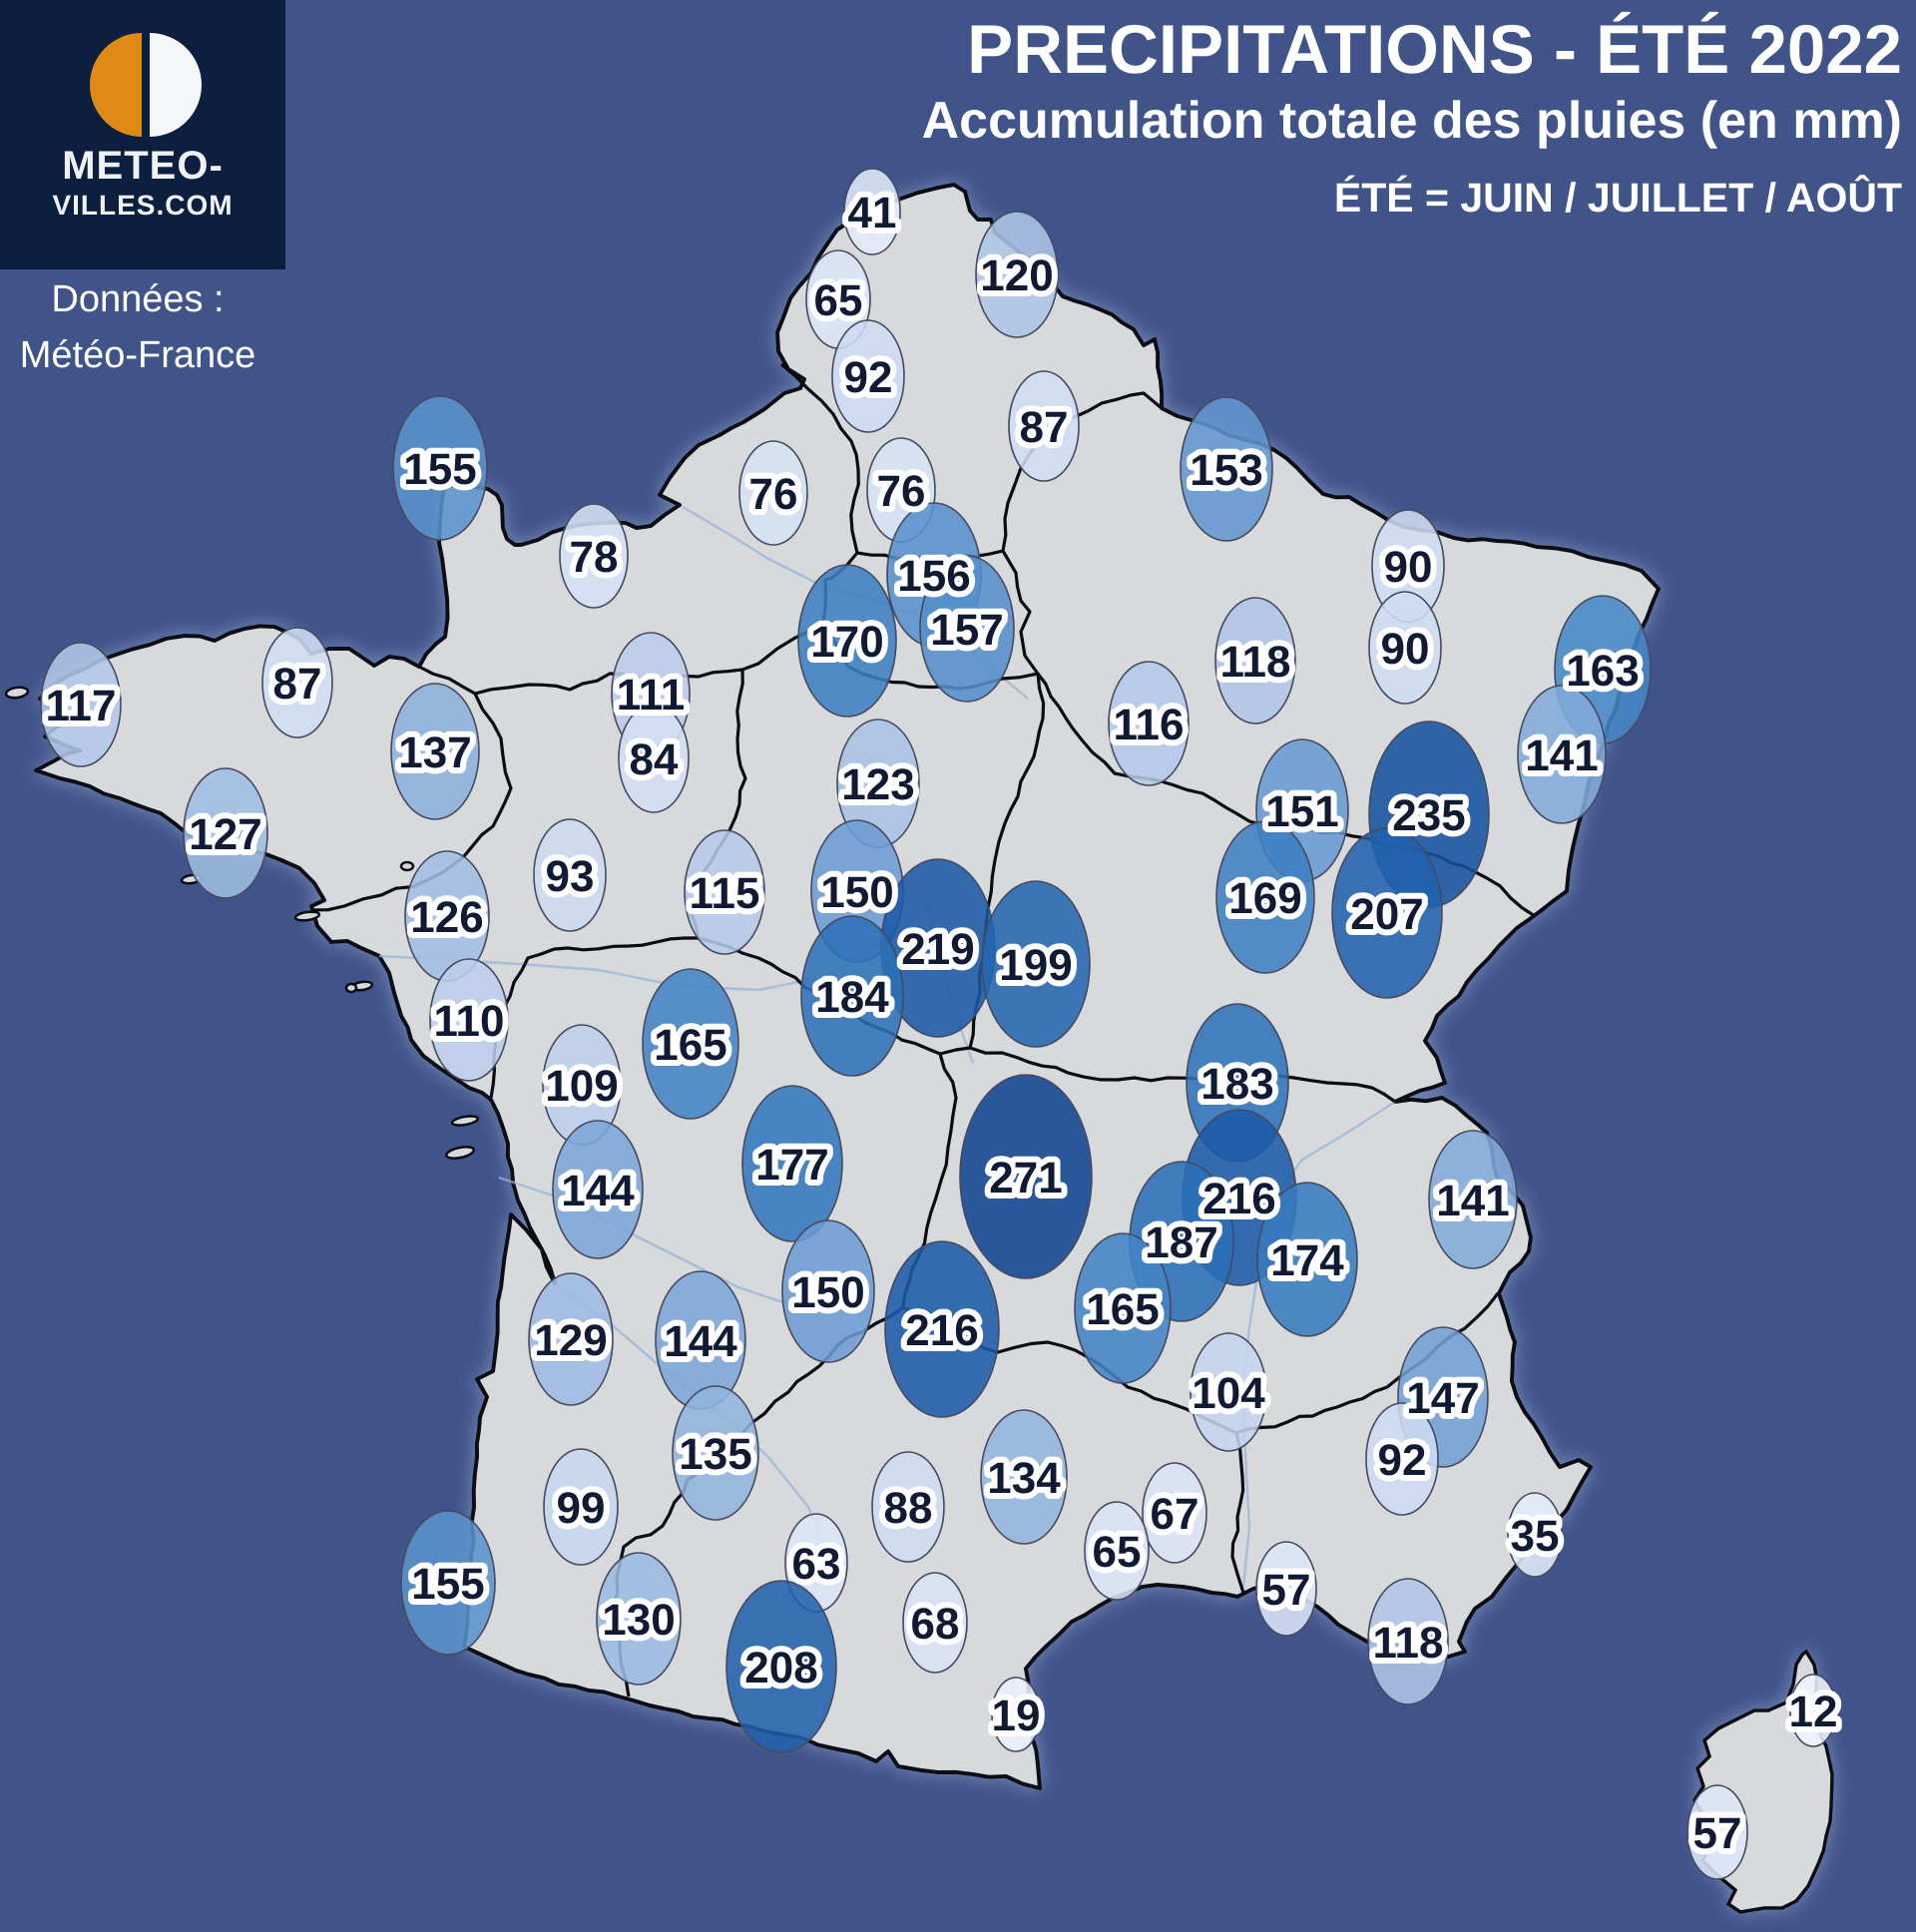 This screenshot has height=1932, width=1916. What do you see at coordinates (434, 752) in the screenshot?
I see `svg-text: 137` at bounding box center [434, 752].